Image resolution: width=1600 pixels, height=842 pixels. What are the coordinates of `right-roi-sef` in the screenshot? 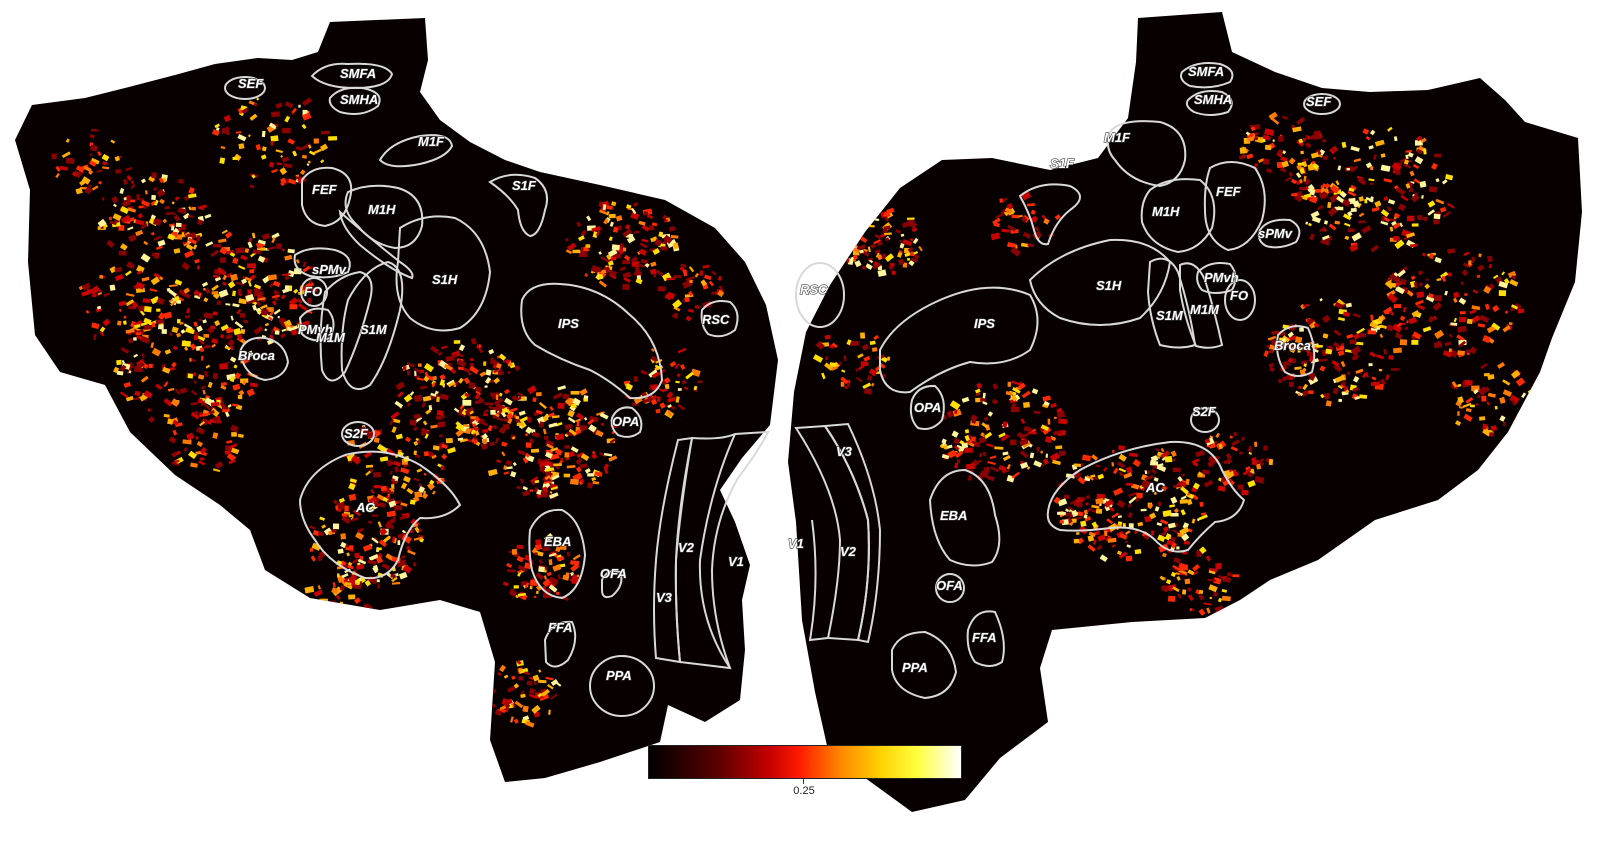 It's located at (1322, 104).